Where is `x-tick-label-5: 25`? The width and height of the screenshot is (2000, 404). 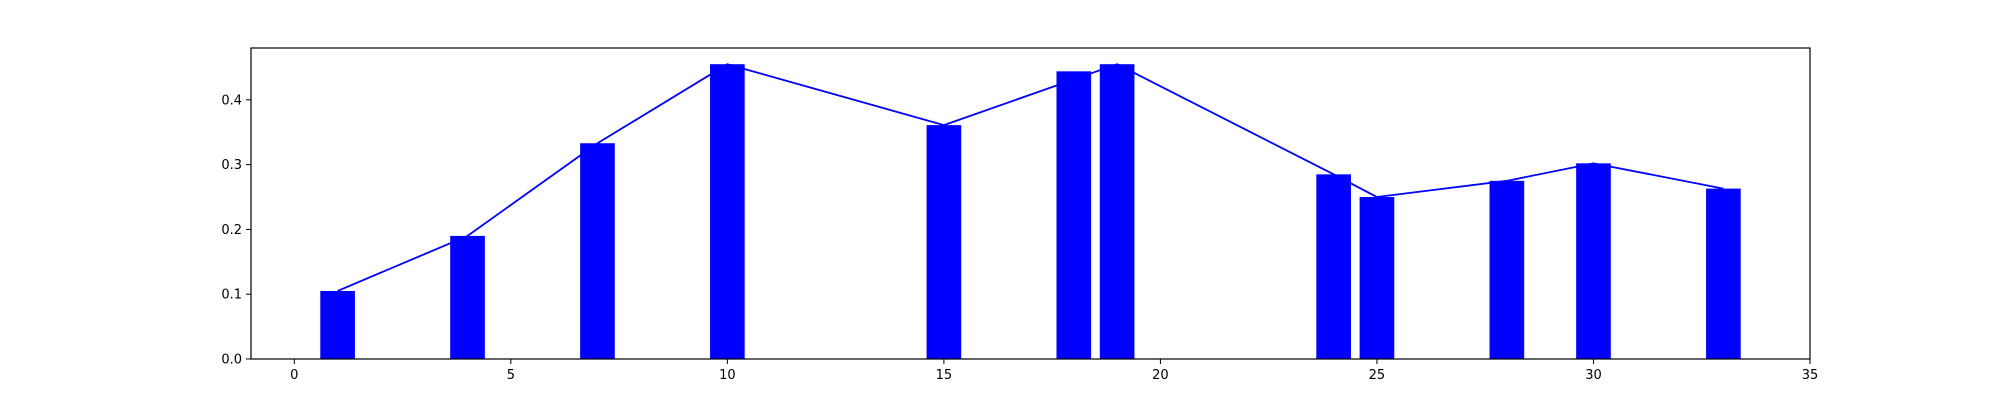
x-tick-label-5: 25 is located at coordinates (1377, 375).